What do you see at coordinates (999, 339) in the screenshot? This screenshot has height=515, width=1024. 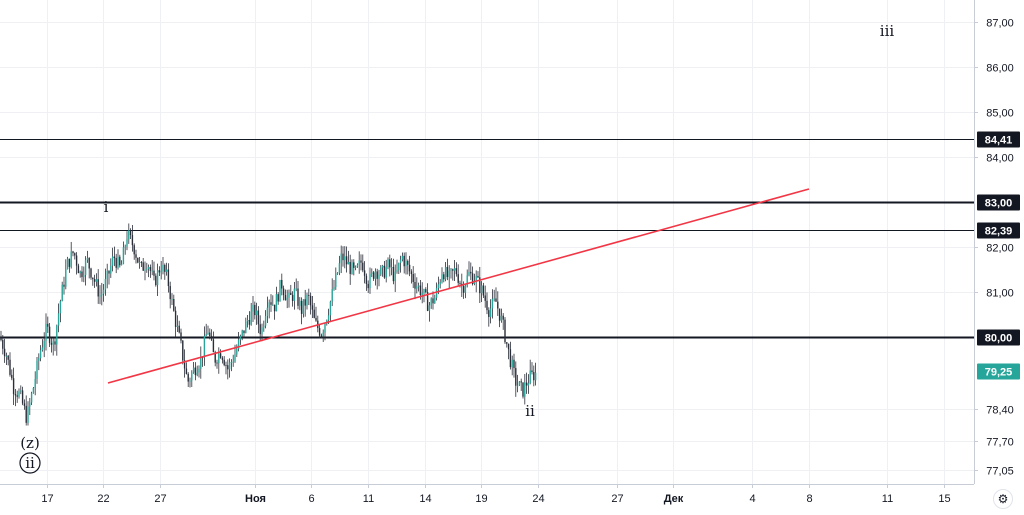 I see `level-badge-label: 80,00` at bounding box center [999, 339].